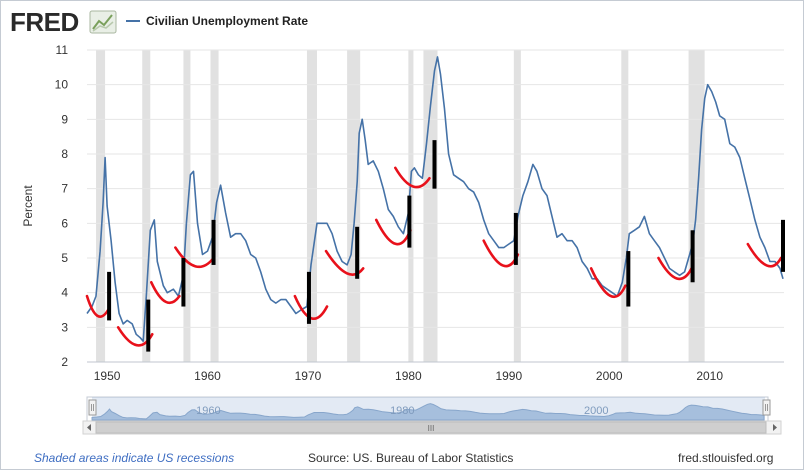 This screenshot has width=804, height=470. What do you see at coordinates (62, 50) in the screenshot?
I see `y-tick-label: 11` at bounding box center [62, 50].